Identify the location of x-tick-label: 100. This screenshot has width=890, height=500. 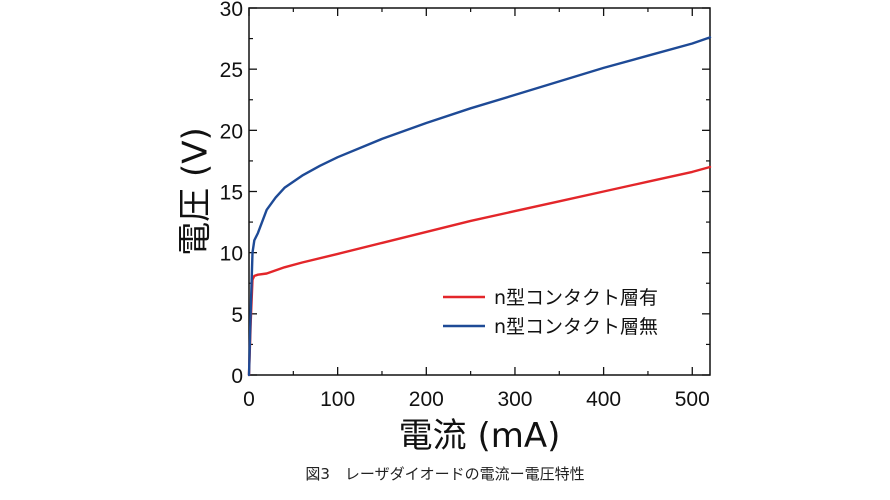
(337, 399).